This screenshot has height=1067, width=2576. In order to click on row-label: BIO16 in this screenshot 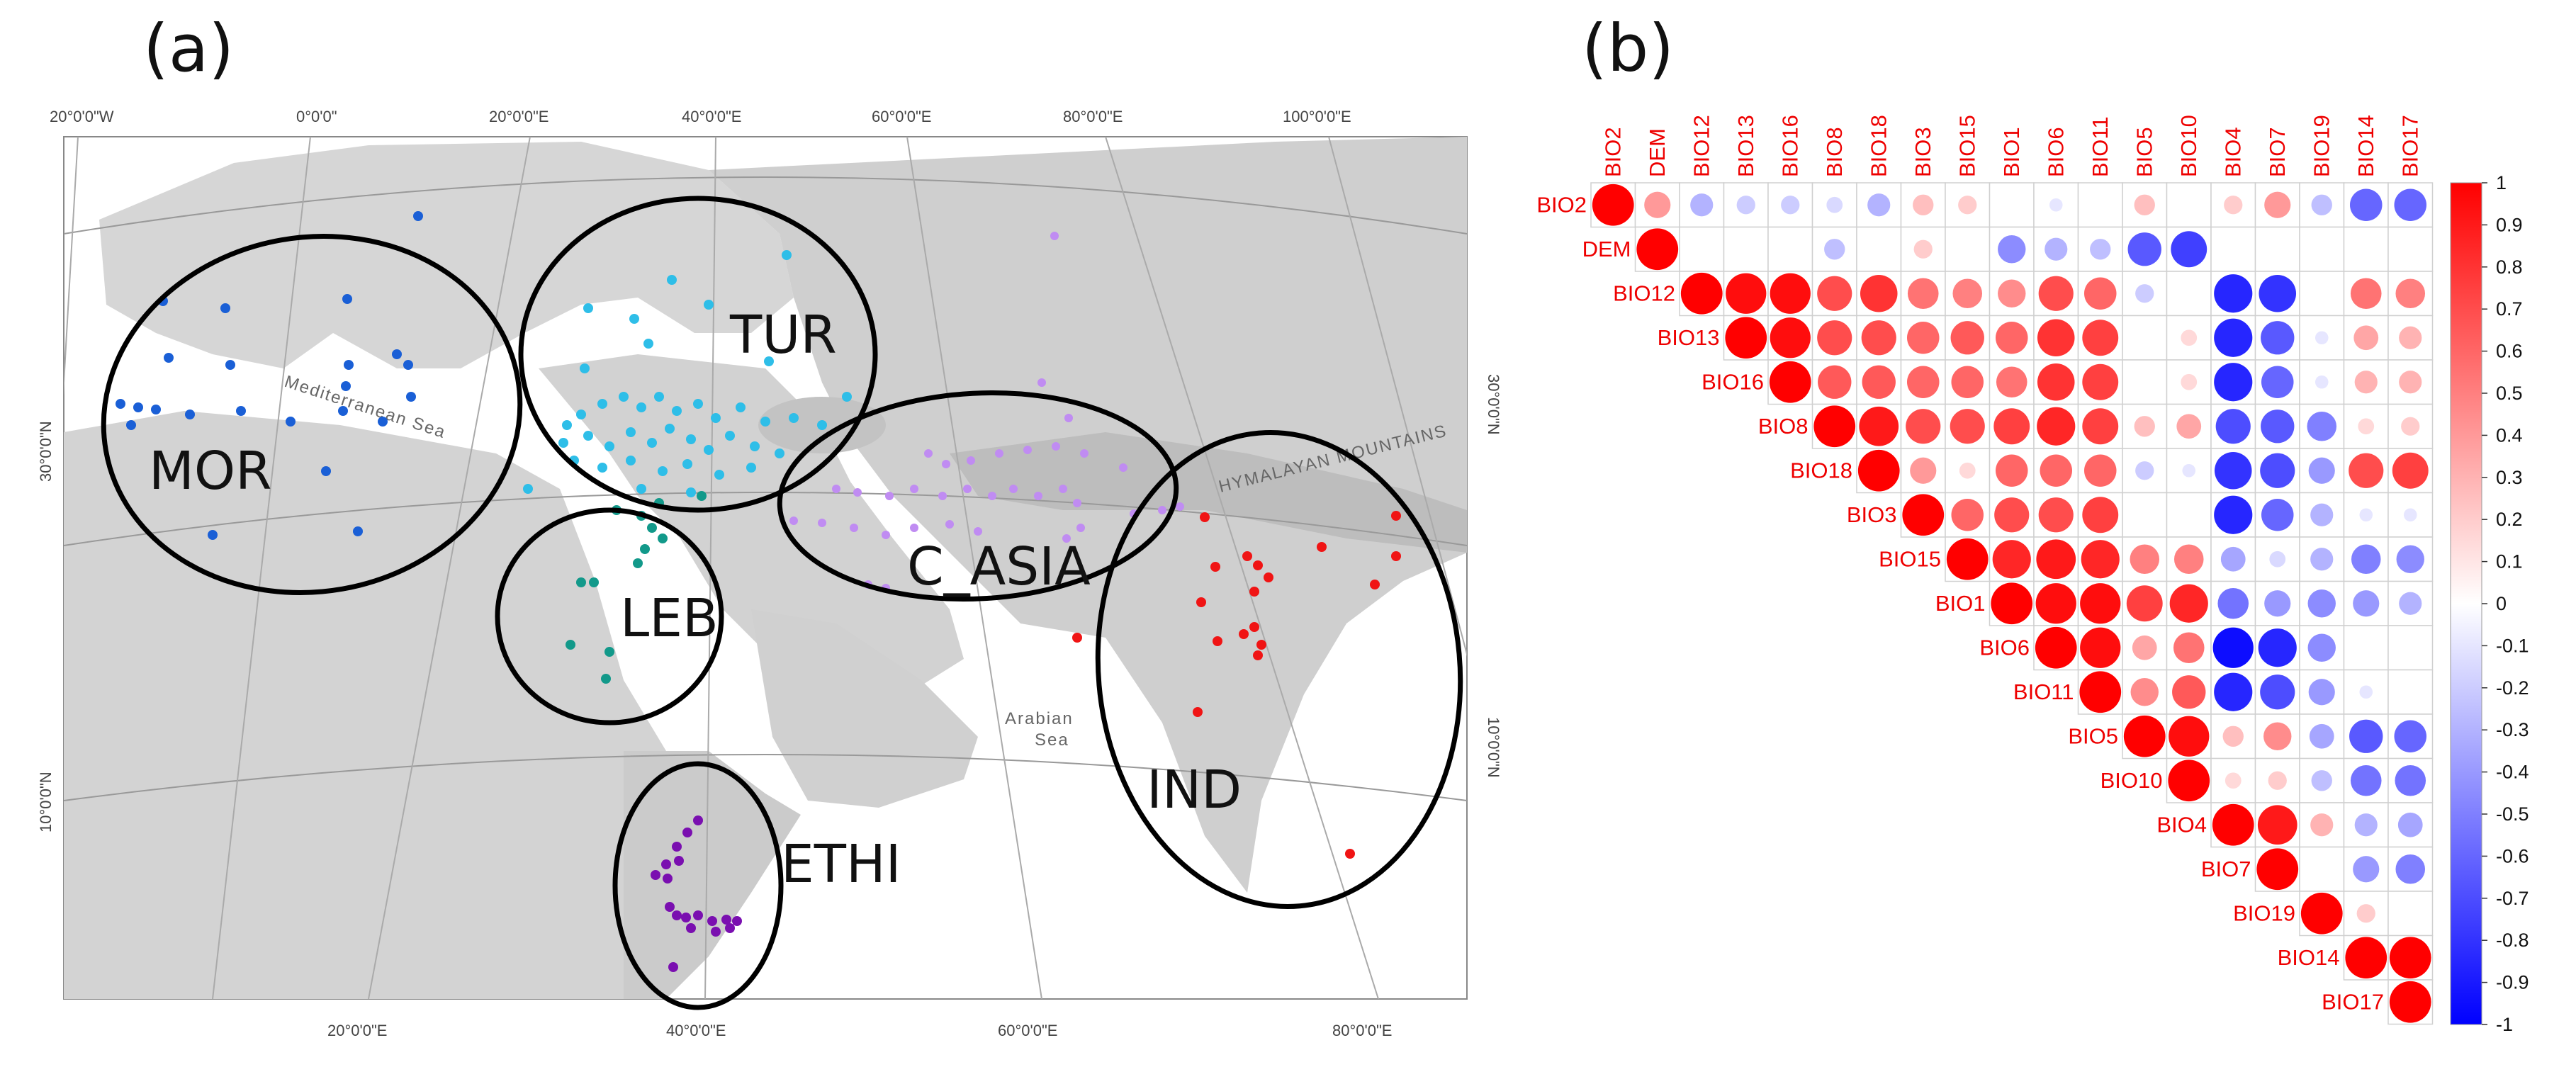, I will do `click(1733, 382)`.